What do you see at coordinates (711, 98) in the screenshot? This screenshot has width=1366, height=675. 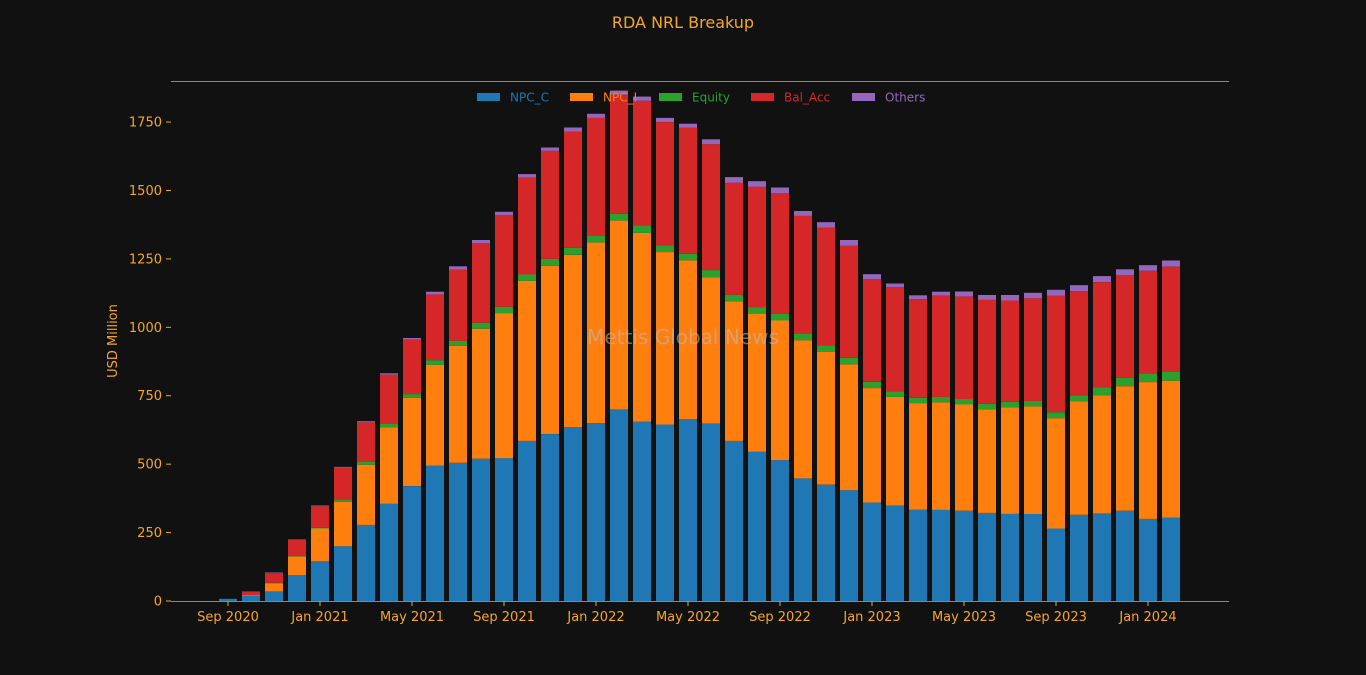 I see `legend-label-equity: Equity` at bounding box center [711, 98].